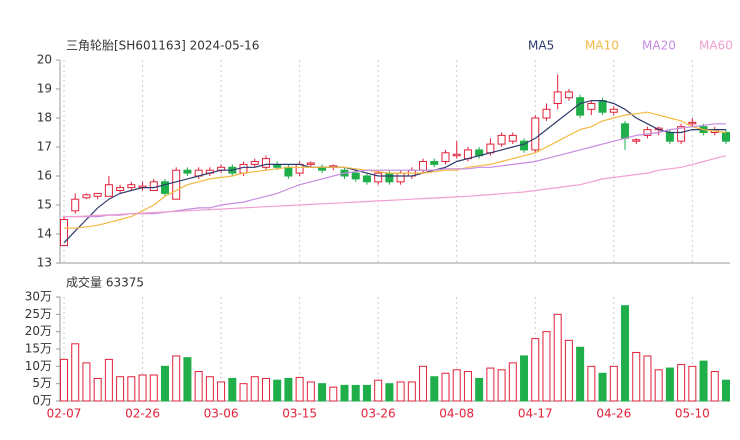 Image resolution: width=740 pixels, height=440 pixels. Describe the element at coordinates (42, 383) in the screenshot. I see `y-tick-label: 5万` at that location.